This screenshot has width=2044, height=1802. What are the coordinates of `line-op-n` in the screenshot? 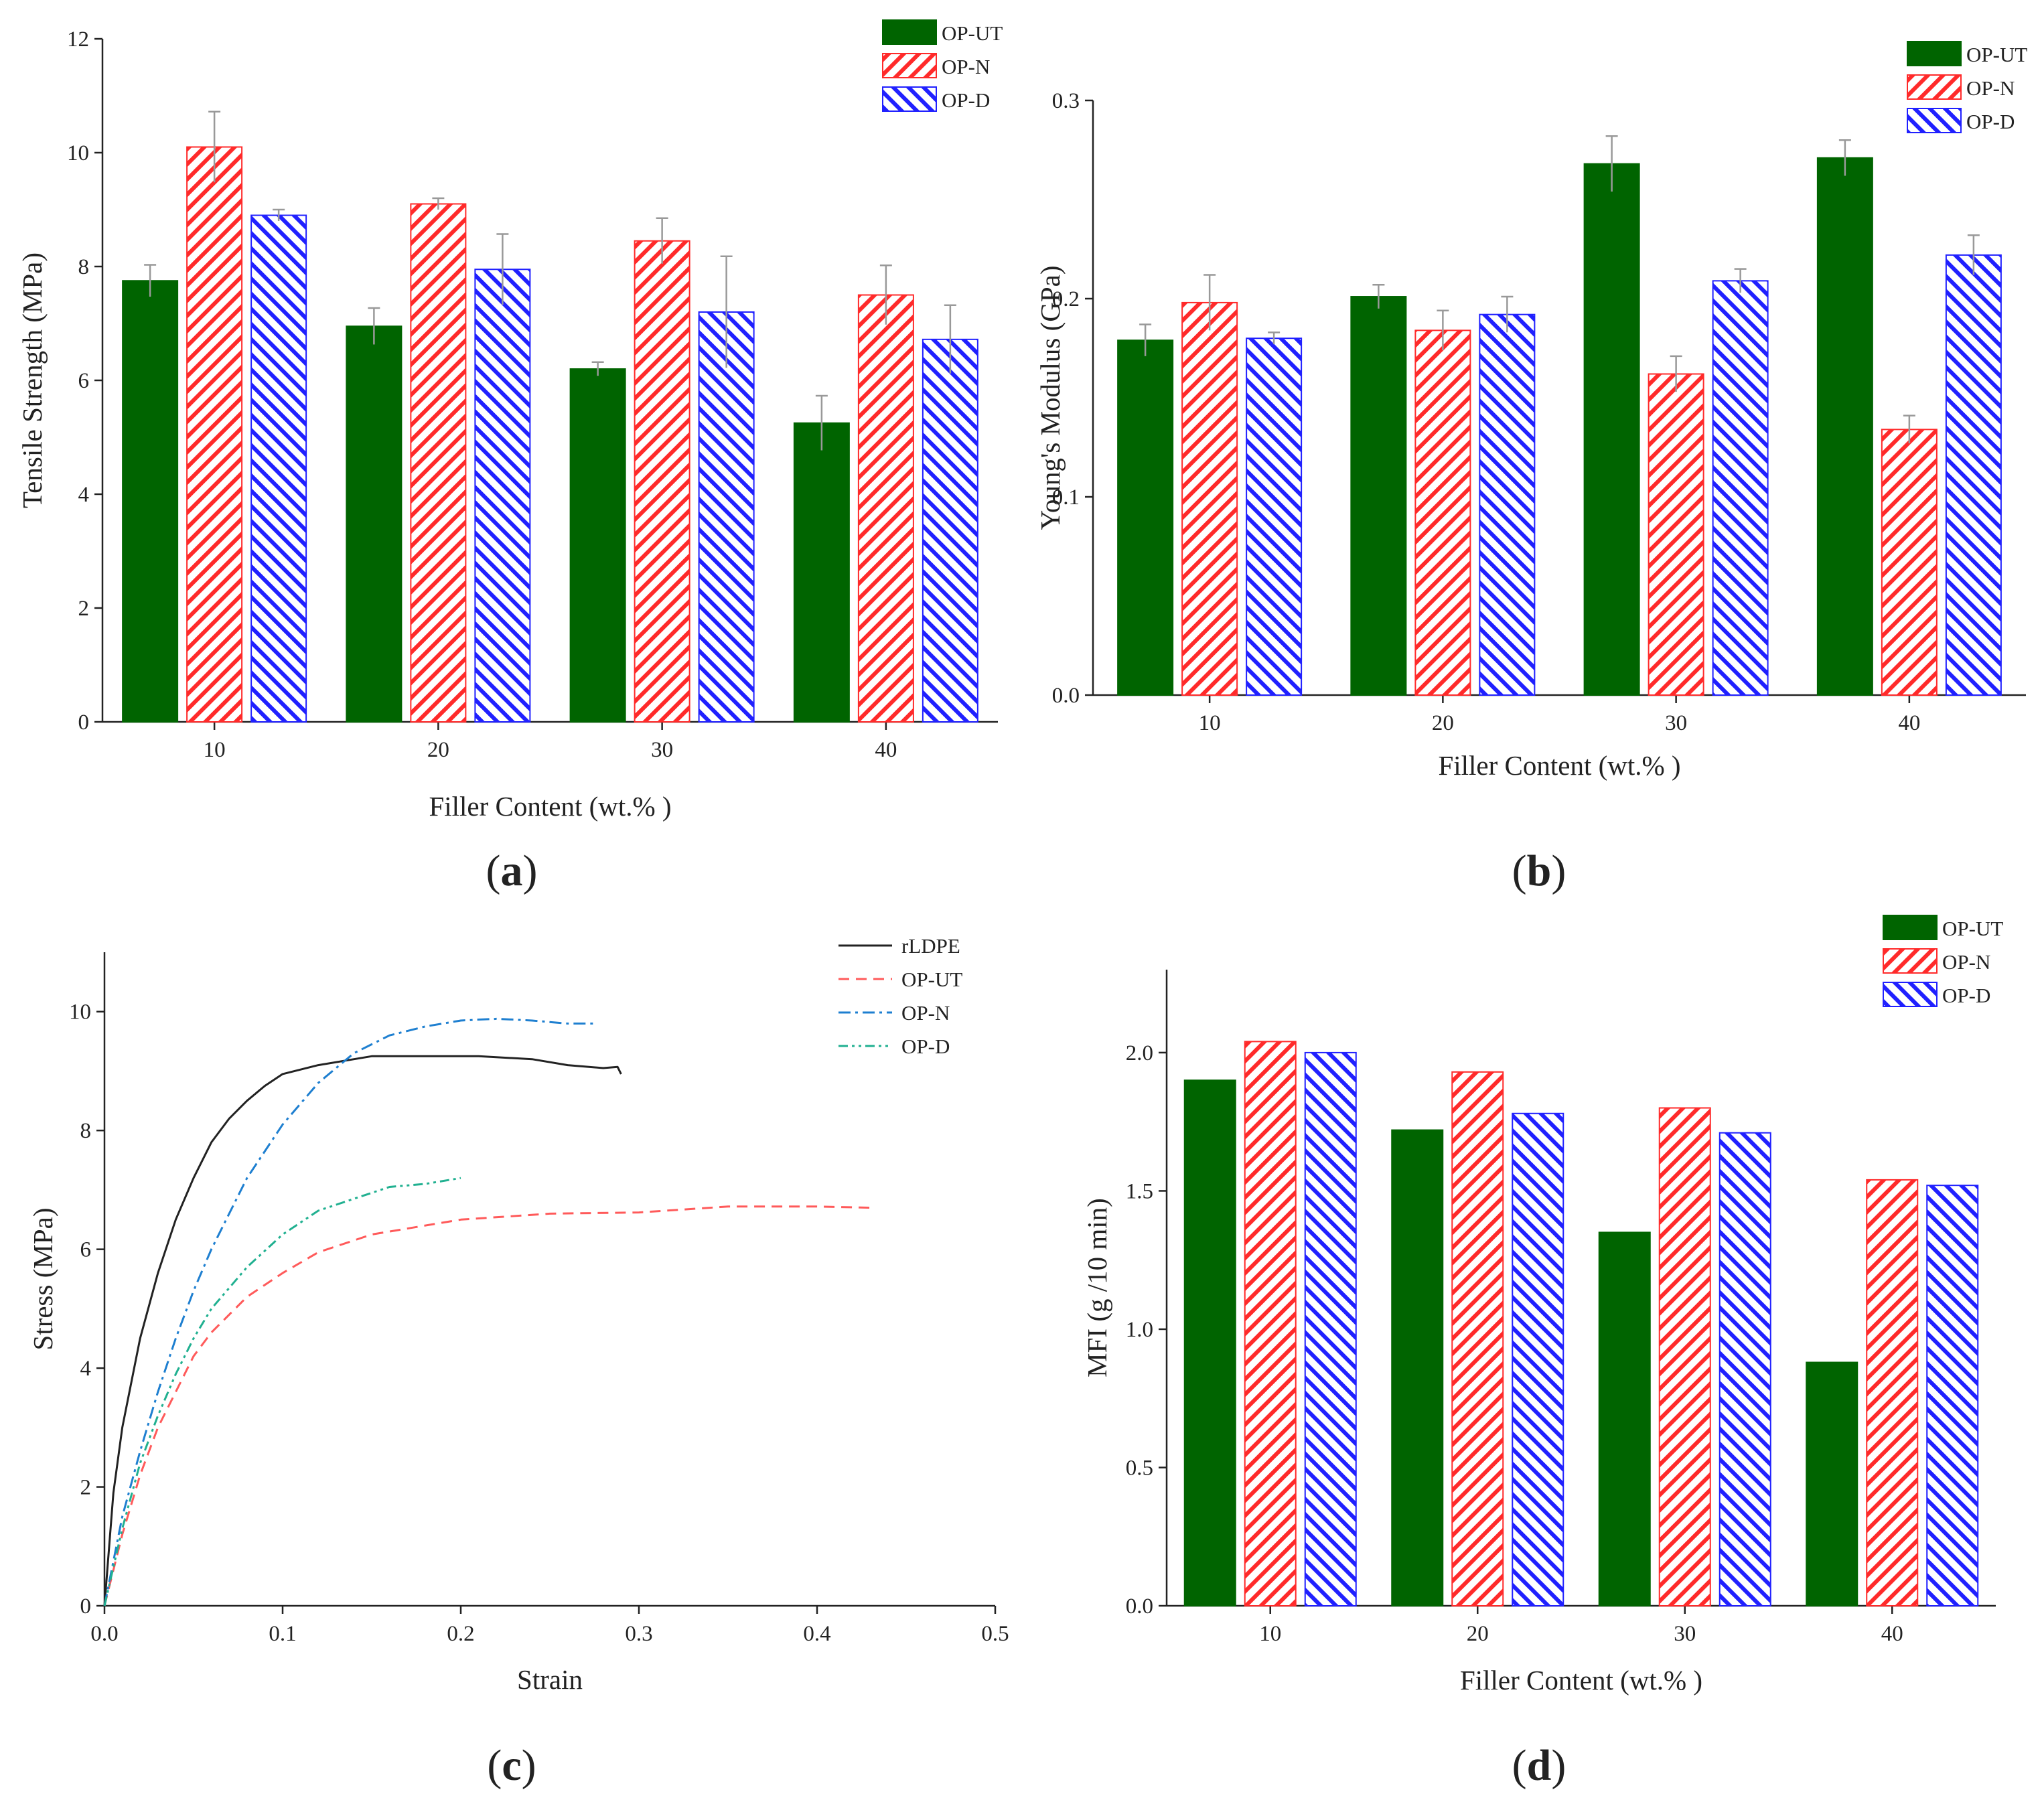 It's located at (349, 1311).